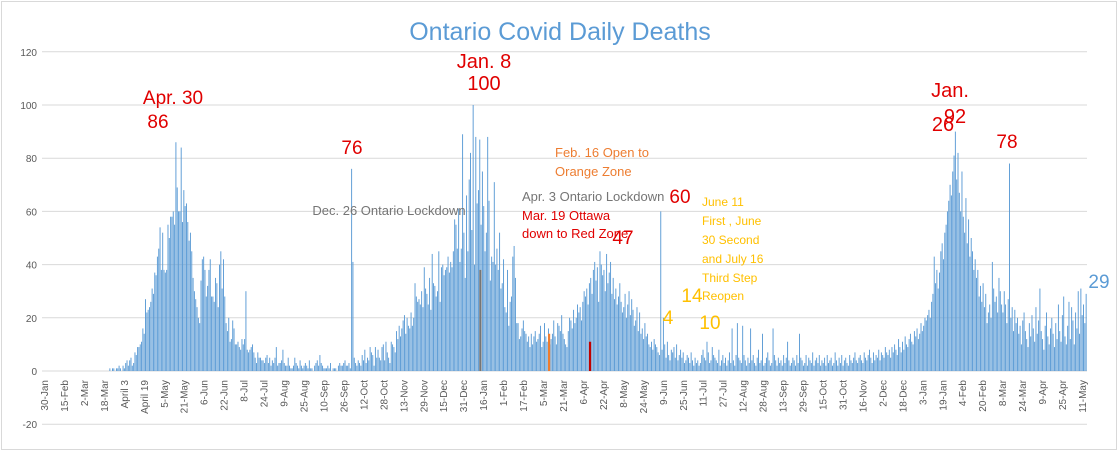 The width and height of the screenshot is (1120, 453). Describe the element at coordinates (560, 32) in the screenshot. I see `chart-title: Ontario Covid Daily Deaths` at that location.